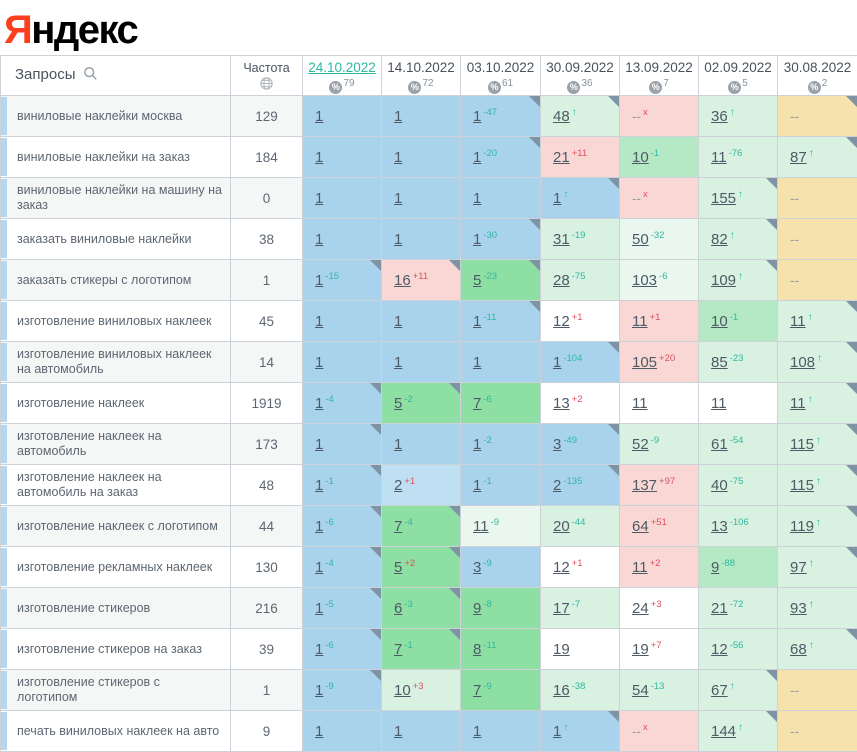  What do you see at coordinates (723, 731) in the screenshot?
I see `position-value: 144` at bounding box center [723, 731].